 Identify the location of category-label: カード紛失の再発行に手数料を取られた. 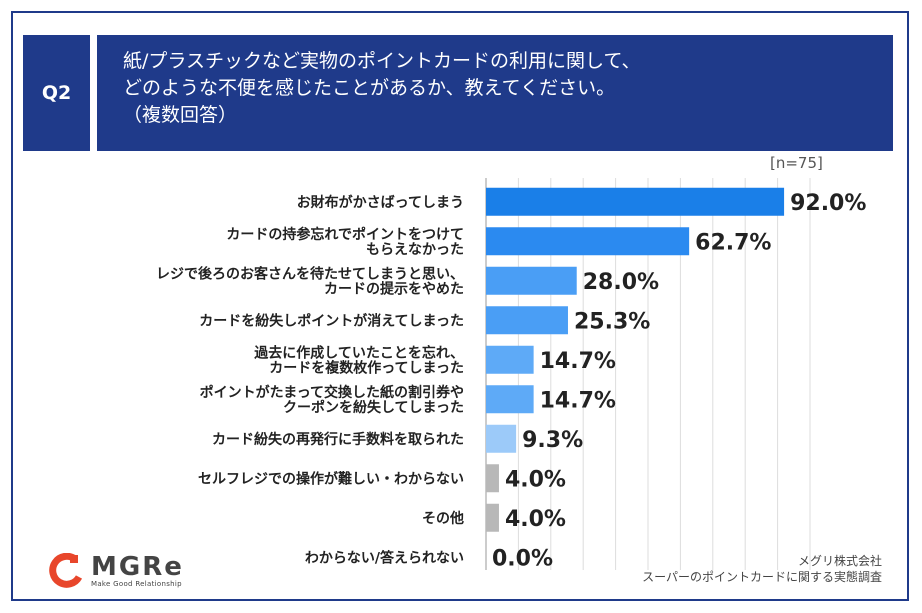
(338, 439).